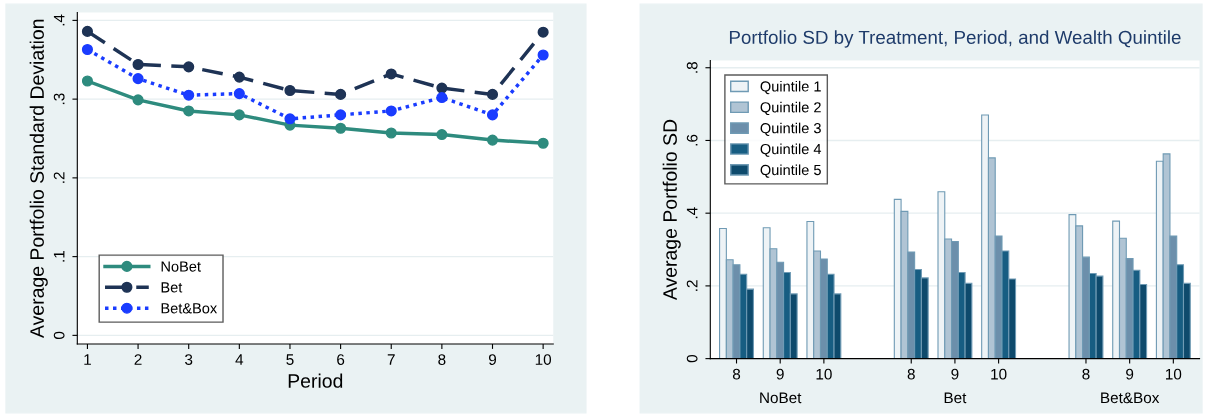 Image resolution: width=1208 pixels, height=417 pixels. Describe the element at coordinates (955, 39) in the screenshot. I see `chart-title: Portfolio SD by Treatment, Period, and Wealth Quintile` at that location.